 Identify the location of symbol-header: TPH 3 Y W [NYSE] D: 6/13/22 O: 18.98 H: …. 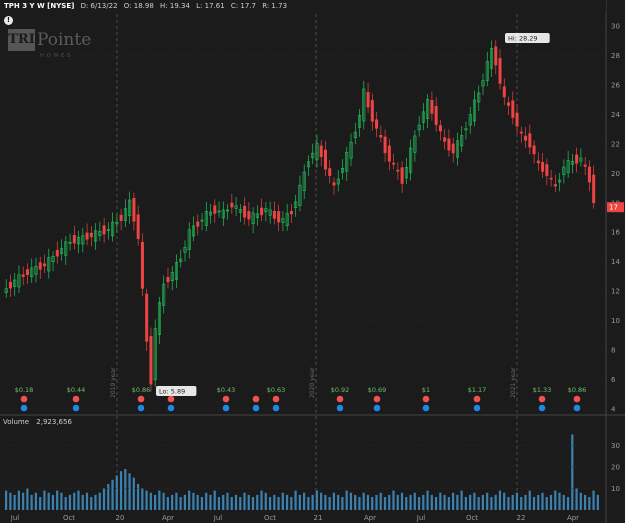
(303, 6).